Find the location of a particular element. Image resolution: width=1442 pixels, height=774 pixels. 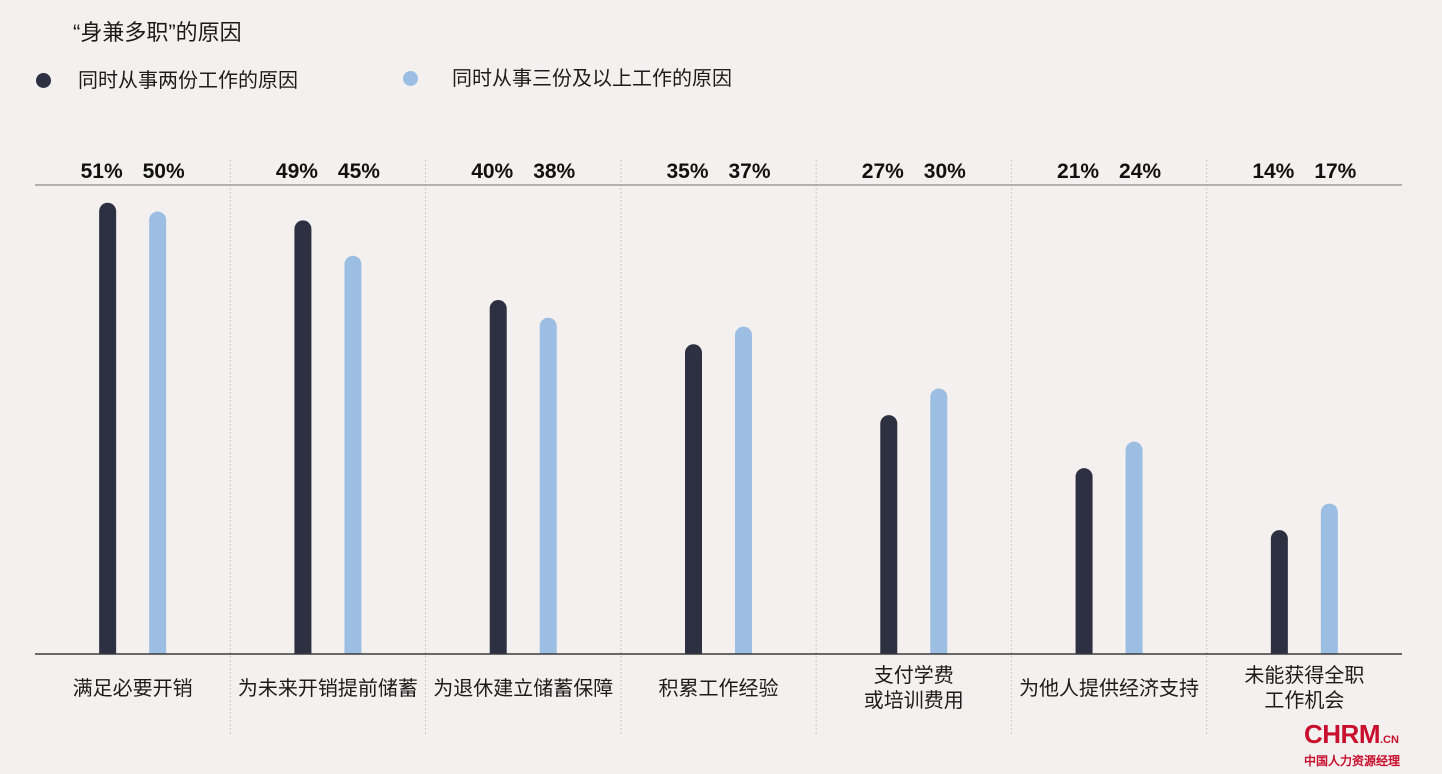

category-label: 为未来开销提前储蓄 is located at coordinates (327, 688).